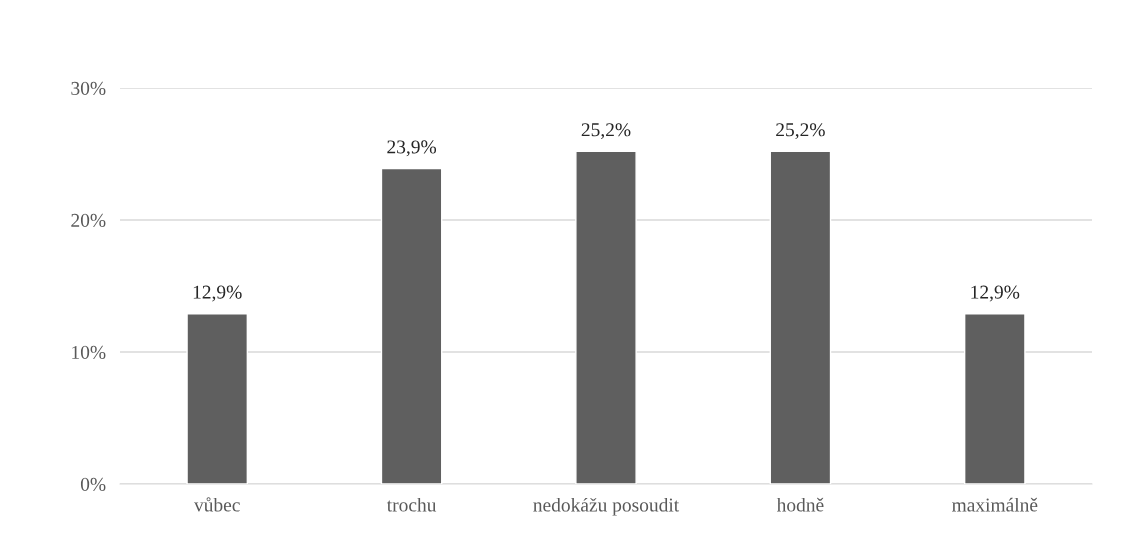 The image size is (1132, 533). What do you see at coordinates (88, 220) in the screenshot?
I see `y-tick-label: 20%` at bounding box center [88, 220].